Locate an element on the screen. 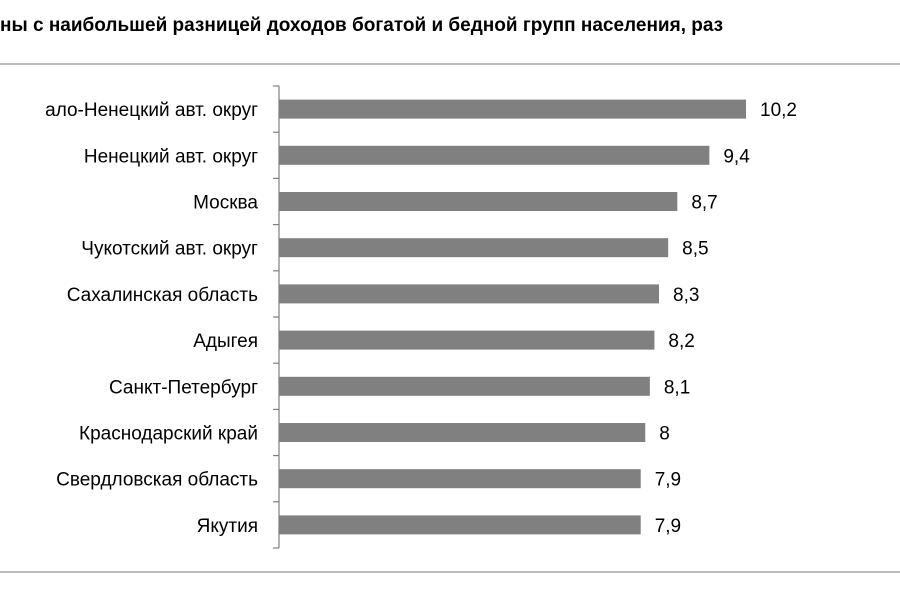 Image resolution: width=900 pixels, height=600 pixels. category-label: Ненецкий авт. округ is located at coordinates (171, 156).